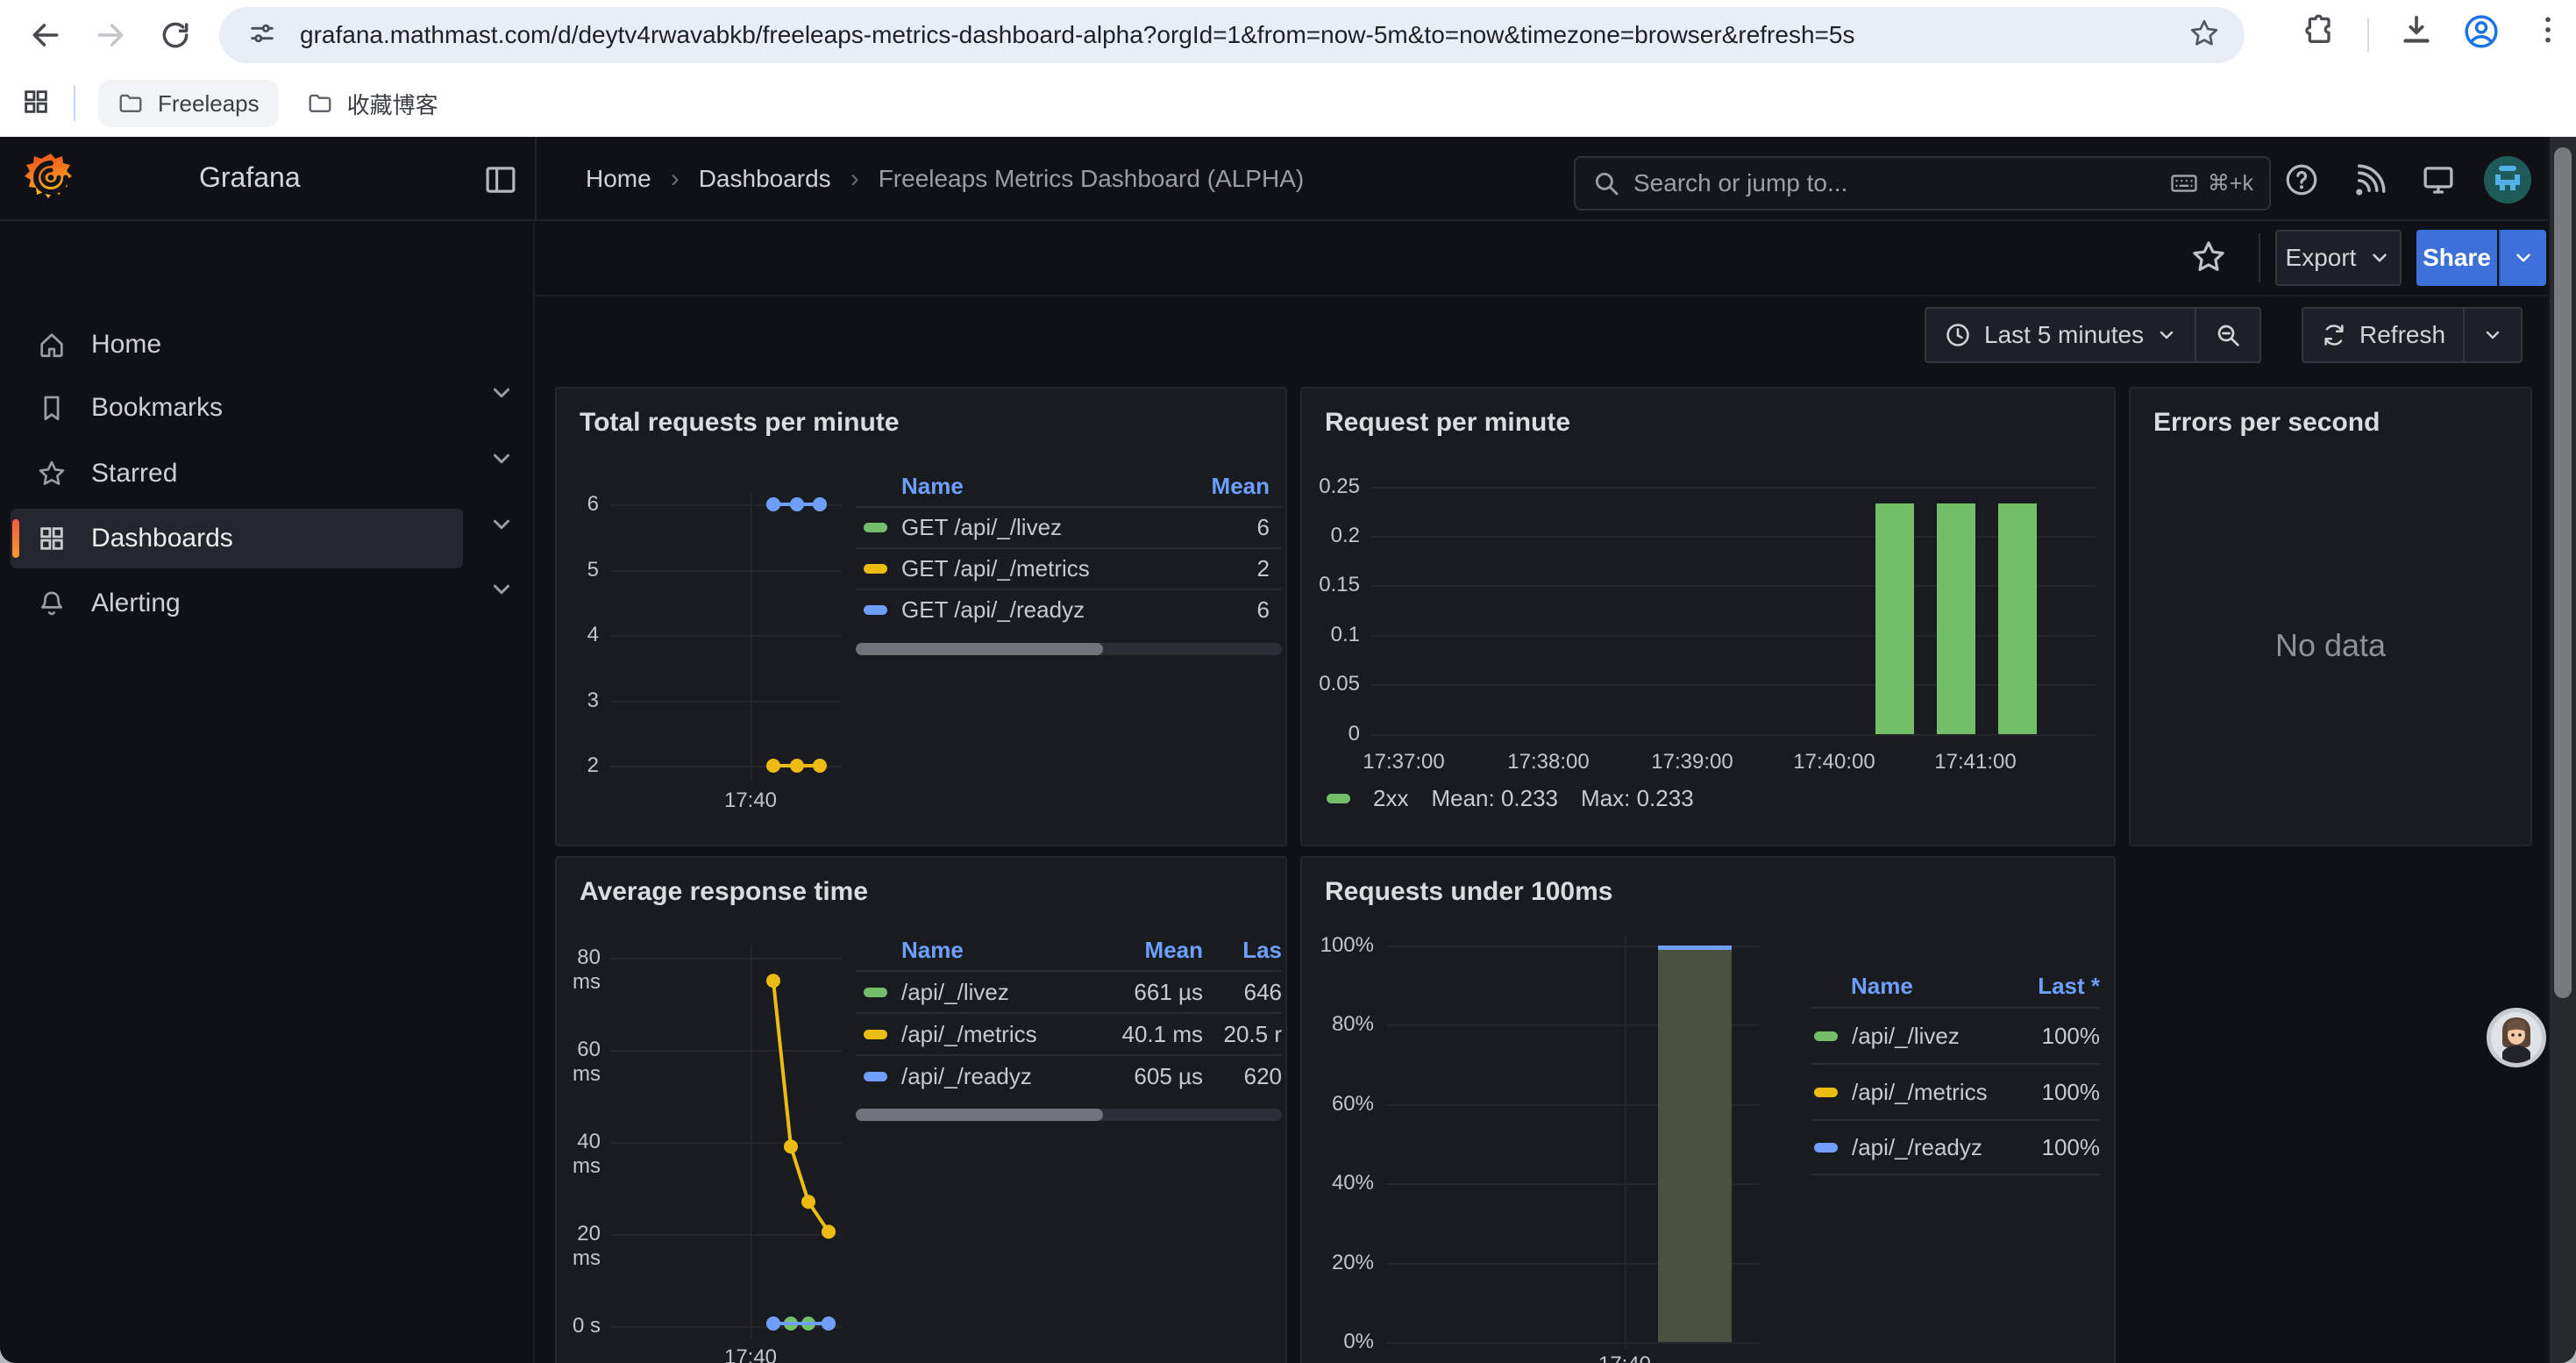 Image resolution: width=2576 pixels, height=1363 pixels. What do you see at coordinates (237, 408) in the screenshot?
I see `sidebar-item-bookmarks: Bookmarks` at bounding box center [237, 408].